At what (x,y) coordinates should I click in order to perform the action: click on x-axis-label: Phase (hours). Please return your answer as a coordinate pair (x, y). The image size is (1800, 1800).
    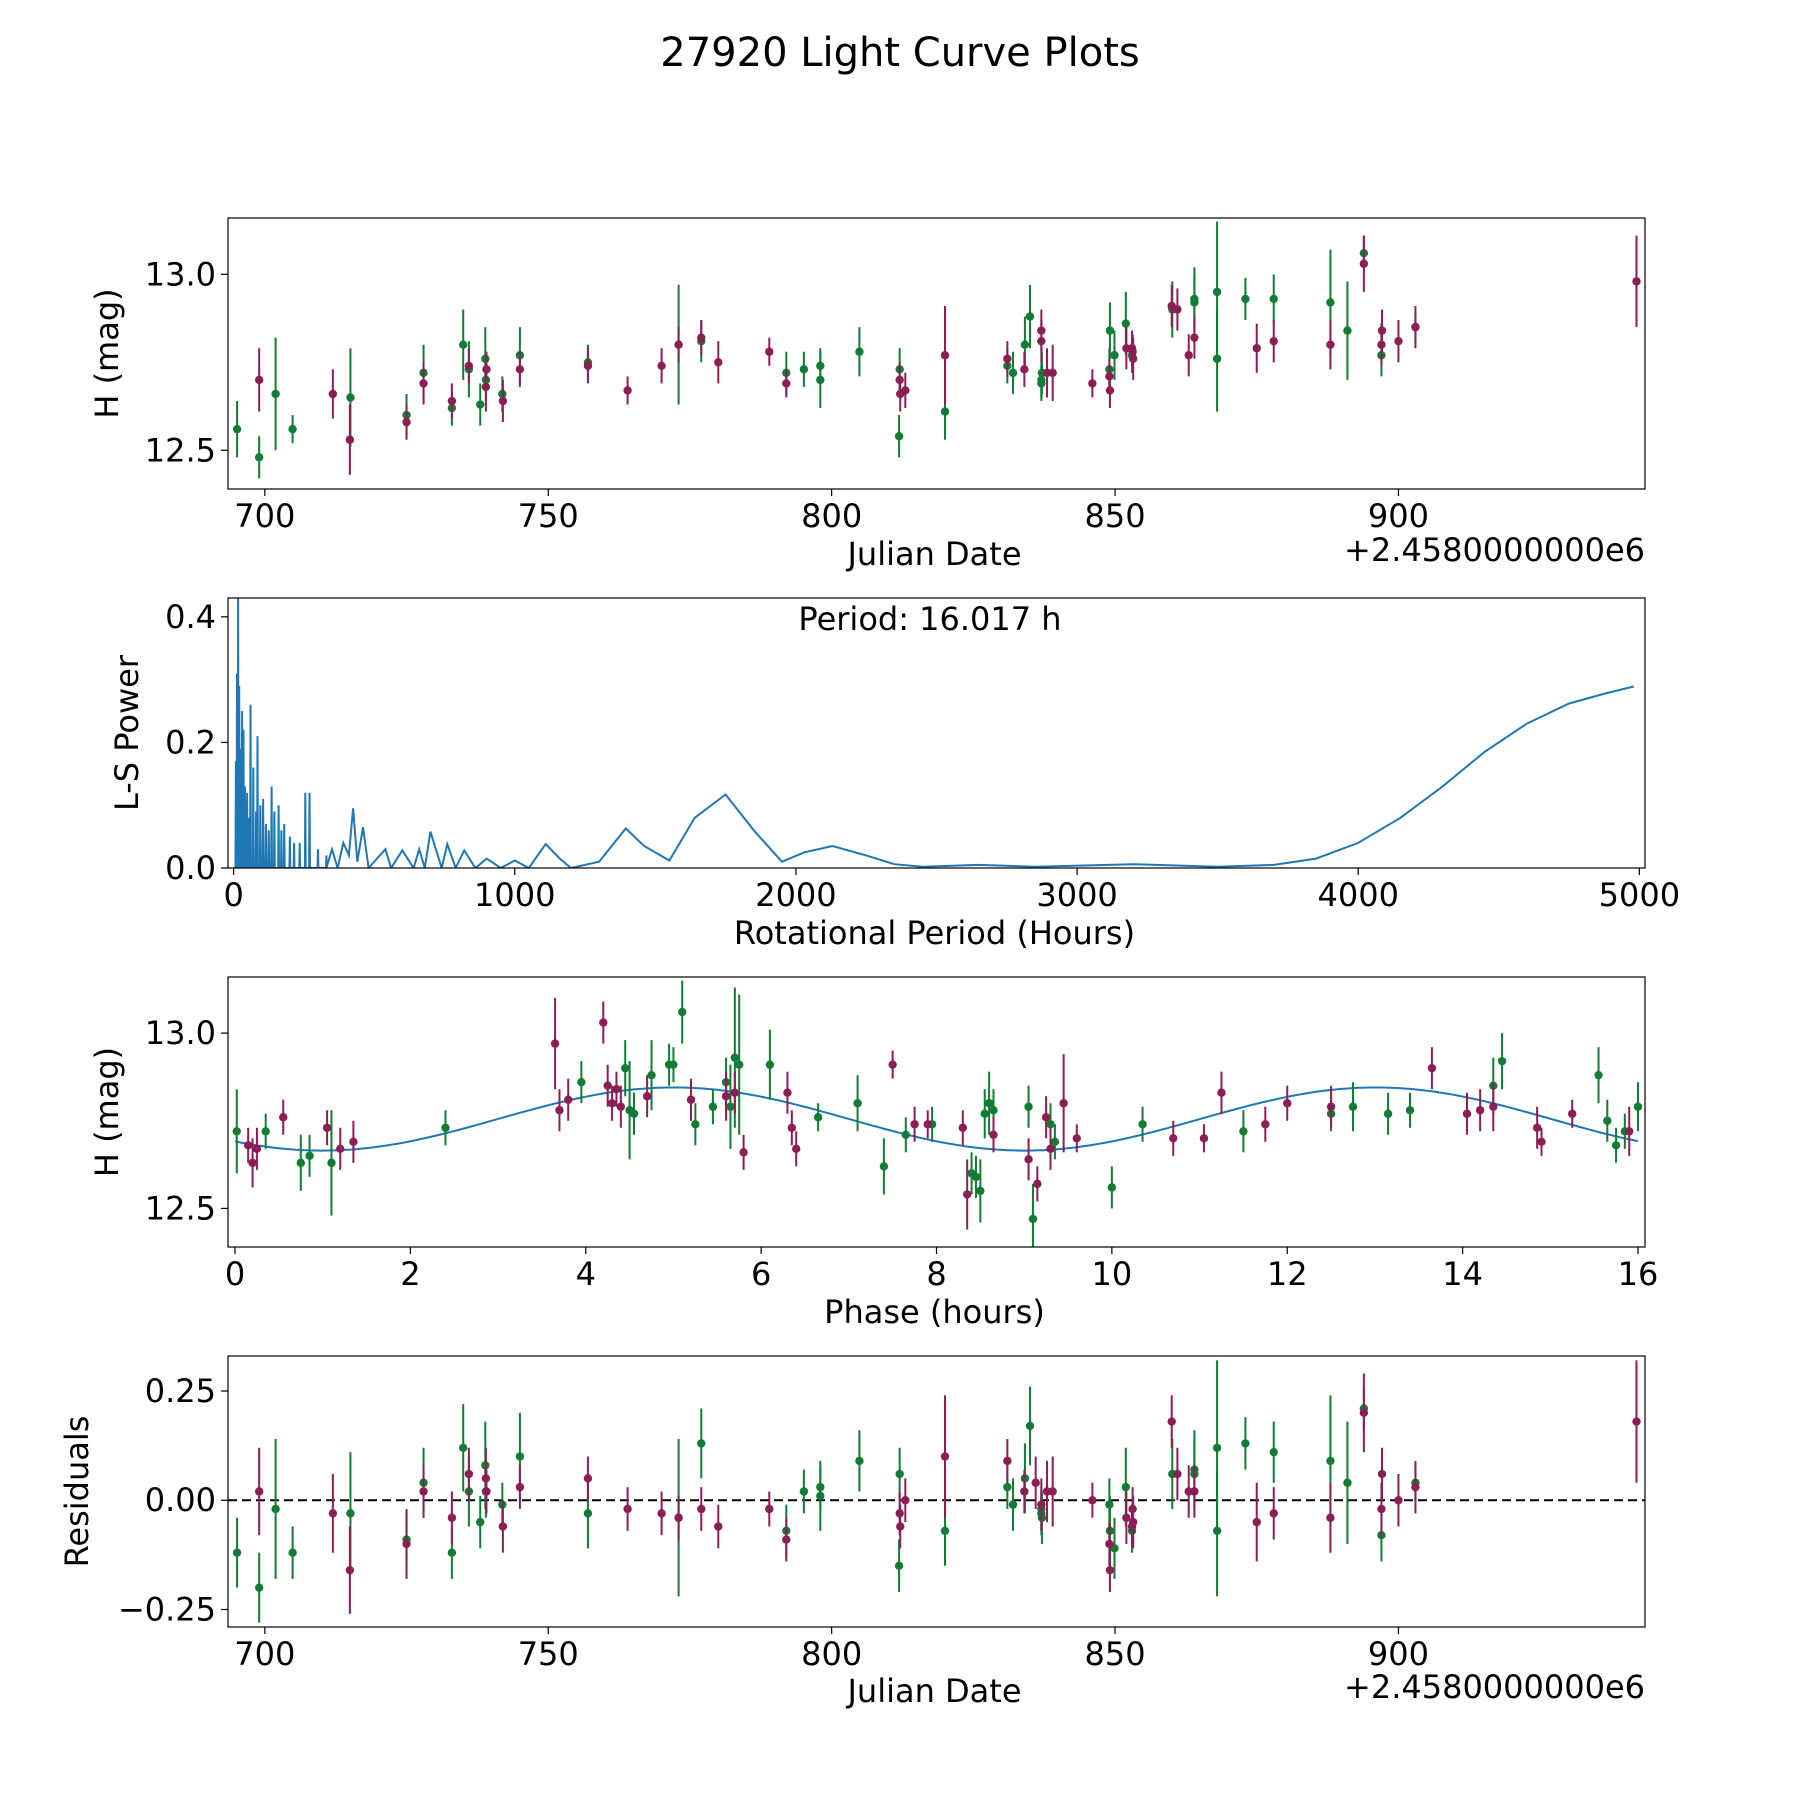
    Looking at the image, I should click on (934, 1312).